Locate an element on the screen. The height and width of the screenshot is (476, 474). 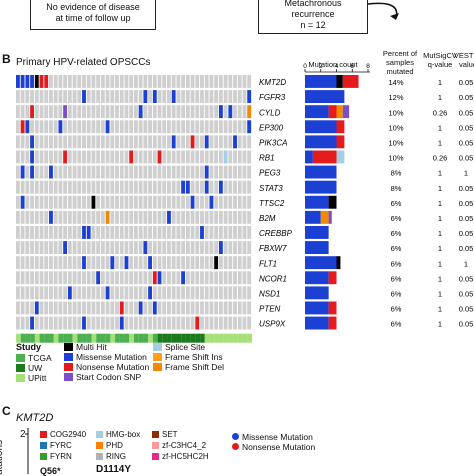
gene-label: PEG3 is located at coordinates (270, 173).